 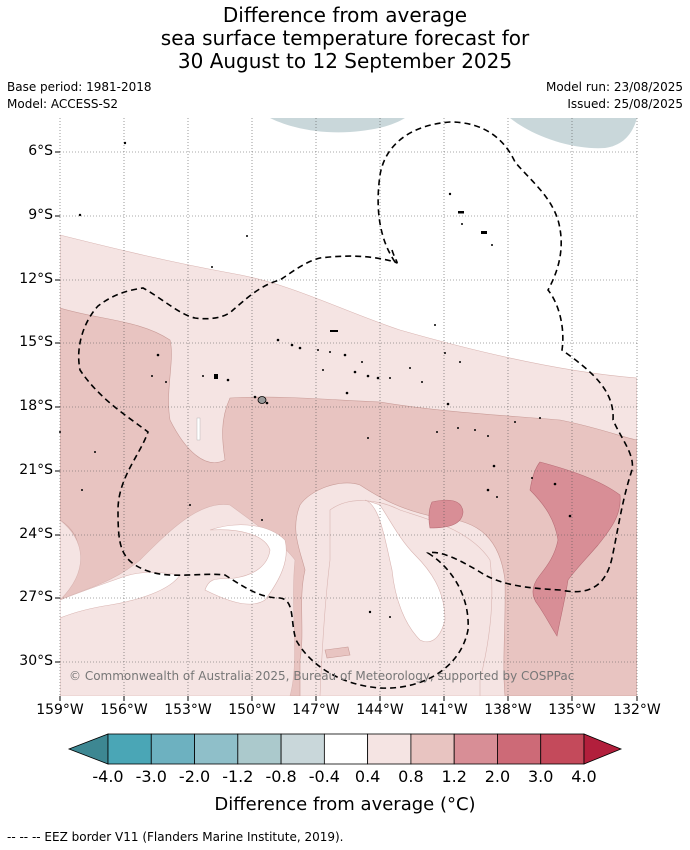 What do you see at coordinates (60, 710) in the screenshot?
I see `lon-label: 159°W` at bounding box center [60, 710].